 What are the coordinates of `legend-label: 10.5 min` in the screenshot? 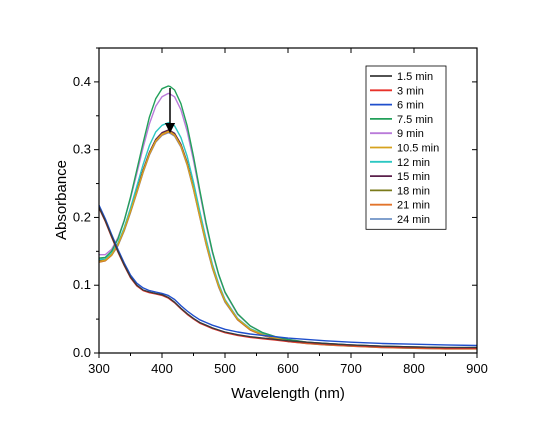 It's located at (418, 149).